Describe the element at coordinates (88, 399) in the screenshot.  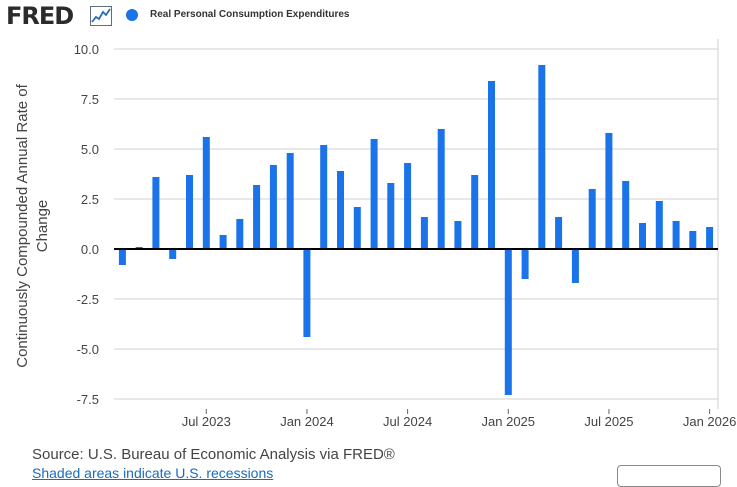
I see `y-tick-label: -7.5` at that location.